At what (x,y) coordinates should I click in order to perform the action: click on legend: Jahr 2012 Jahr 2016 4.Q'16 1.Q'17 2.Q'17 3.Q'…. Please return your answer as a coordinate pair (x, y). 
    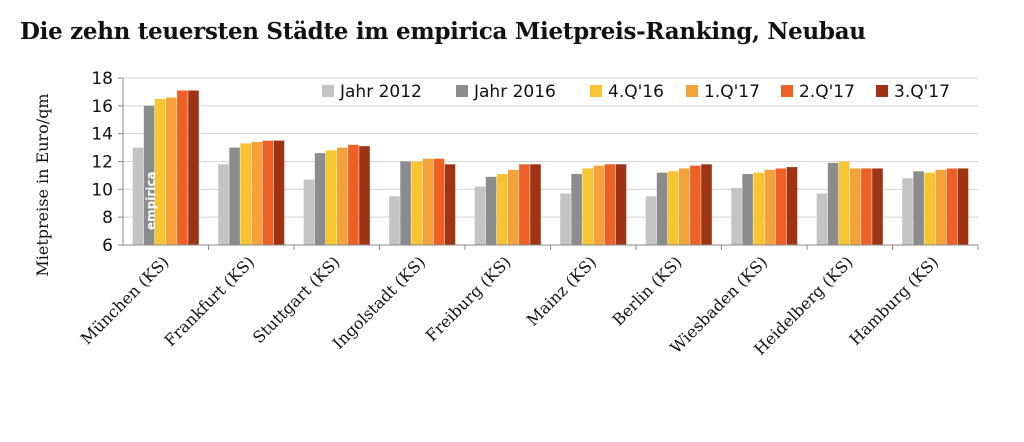
    Looking at the image, I should click on (636, 92).